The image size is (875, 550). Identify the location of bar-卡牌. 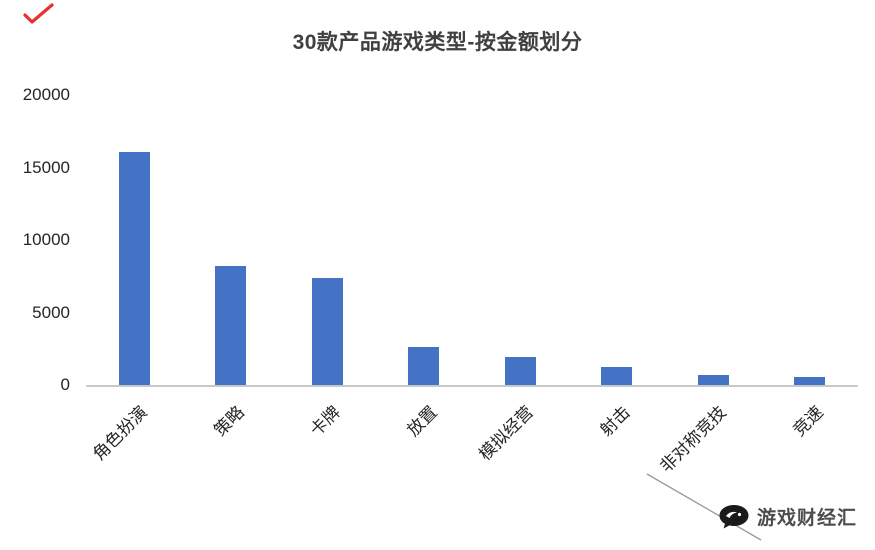
(327, 331).